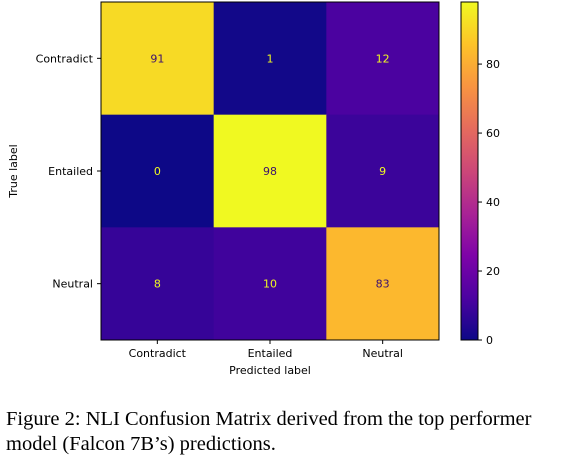 The image size is (565, 472). I want to click on y-tick-label: Entailed, so click(70, 171).